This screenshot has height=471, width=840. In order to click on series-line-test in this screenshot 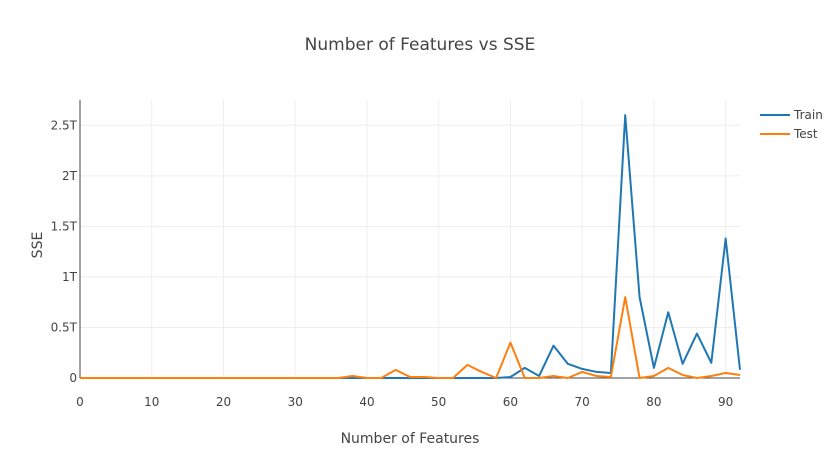, I will do `click(410, 337)`.